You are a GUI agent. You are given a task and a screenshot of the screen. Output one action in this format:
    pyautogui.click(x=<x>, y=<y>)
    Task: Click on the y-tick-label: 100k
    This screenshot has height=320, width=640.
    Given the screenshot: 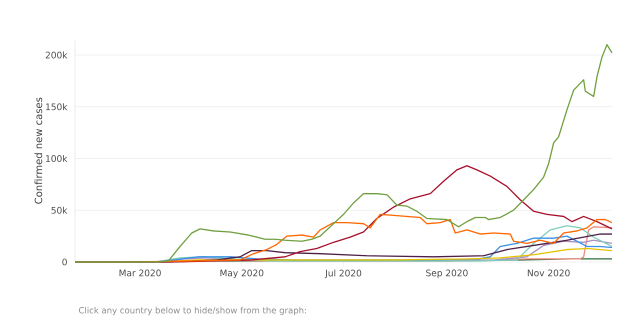 What is the action you would take?
    pyautogui.click(x=57, y=158)
    